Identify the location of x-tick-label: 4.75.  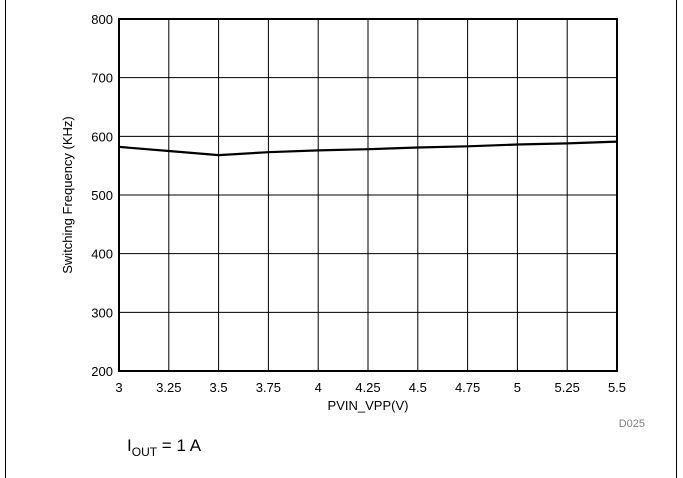
(467, 387).